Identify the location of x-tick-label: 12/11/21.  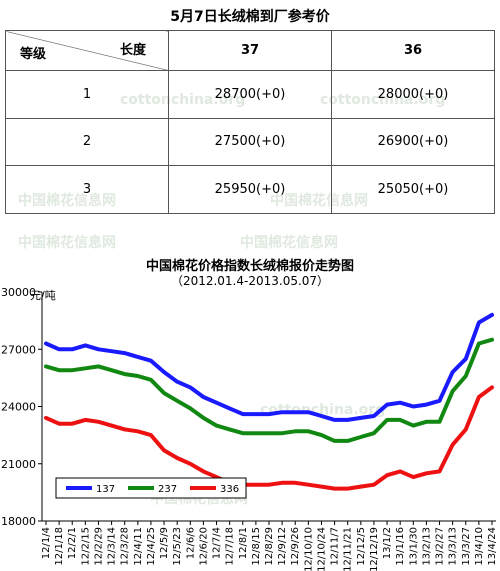
(348, 549).